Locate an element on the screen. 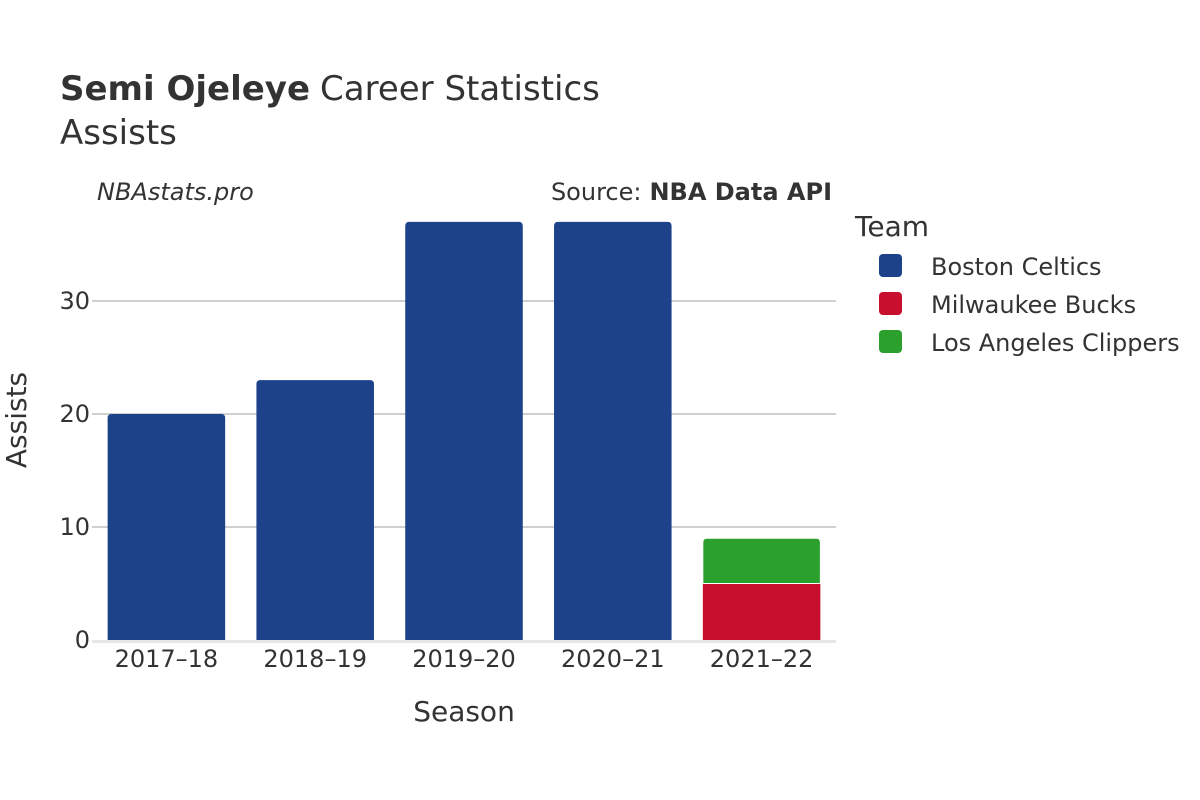 The image size is (1200, 800). bar-los-angeles-clippers is located at coordinates (761, 560).